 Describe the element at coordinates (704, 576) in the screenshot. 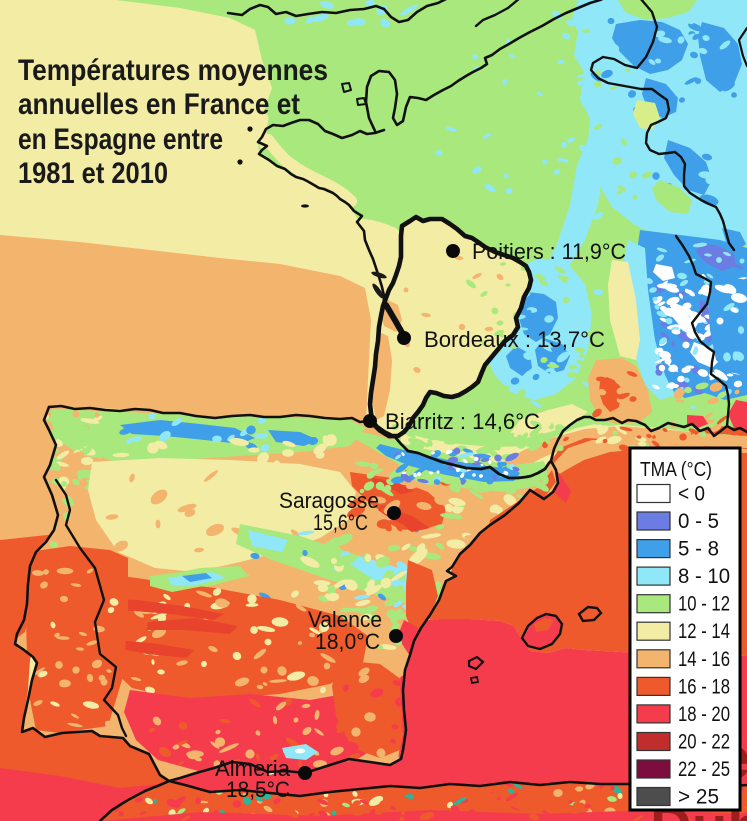

I see `svg-text: 8 - 10` at that location.